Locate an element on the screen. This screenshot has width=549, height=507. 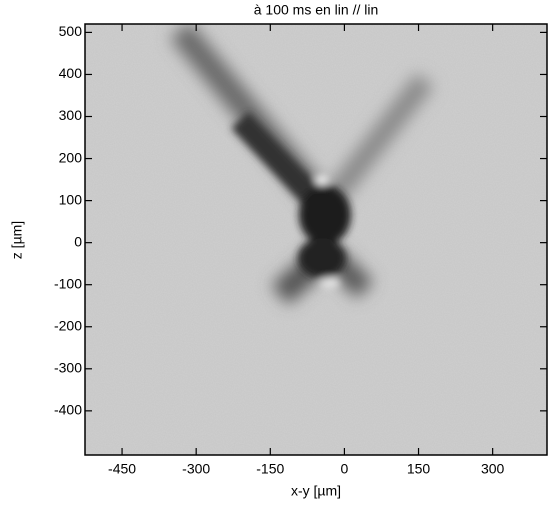
x-tick-label: -150 is located at coordinates (270, 469).